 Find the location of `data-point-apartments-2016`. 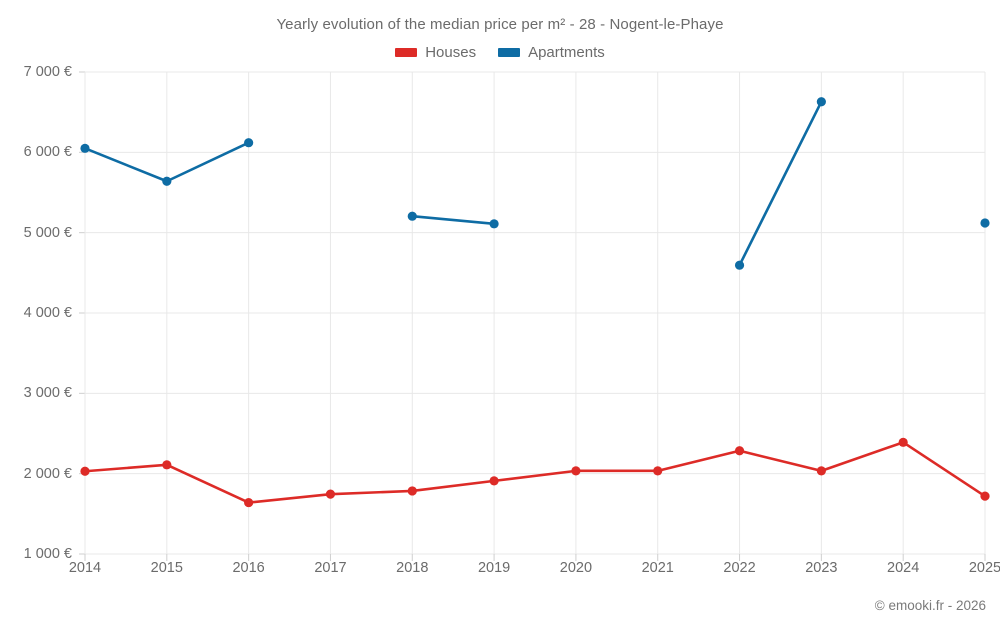

data-point-apartments-2016 is located at coordinates (249, 143).